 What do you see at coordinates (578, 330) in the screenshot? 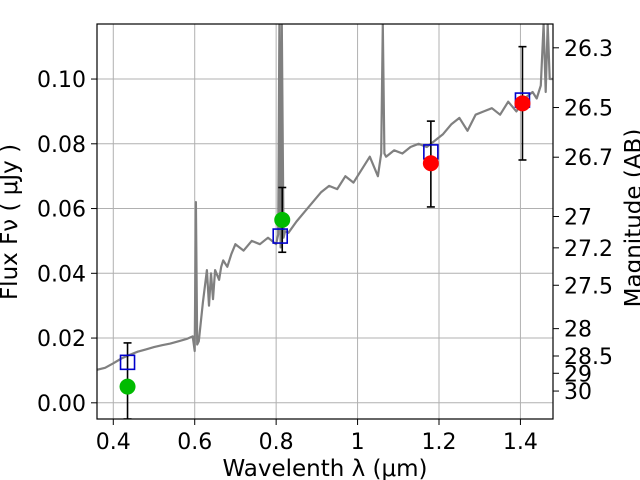
I see `magnitude-tick-label: 28` at bounding box center [578, 330].